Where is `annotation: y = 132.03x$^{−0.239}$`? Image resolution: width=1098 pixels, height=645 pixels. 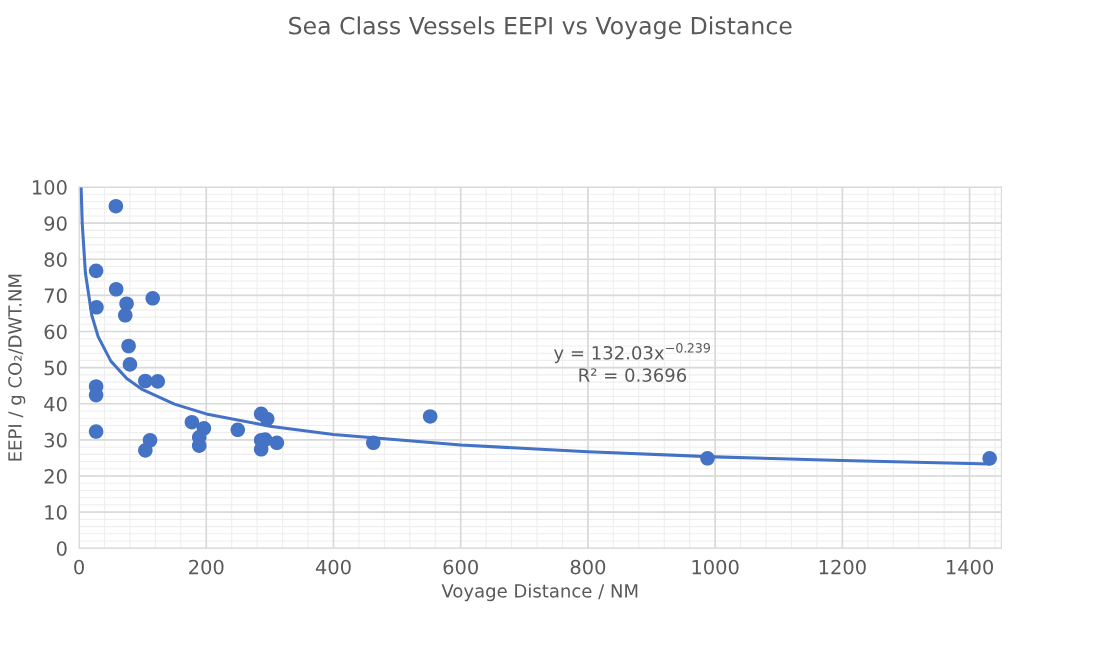 annotation: y = 132.03x$^{−0.239}$ is located at coordinates (631, 353).